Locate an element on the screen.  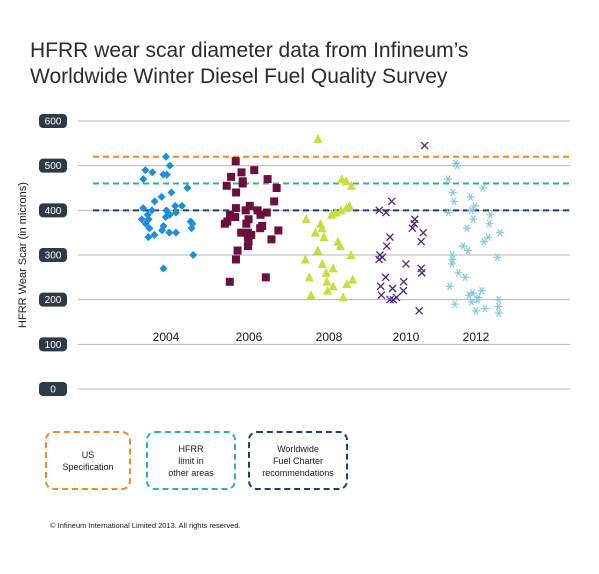
x-category-label: 2004 is located at coordinates (166, 337).